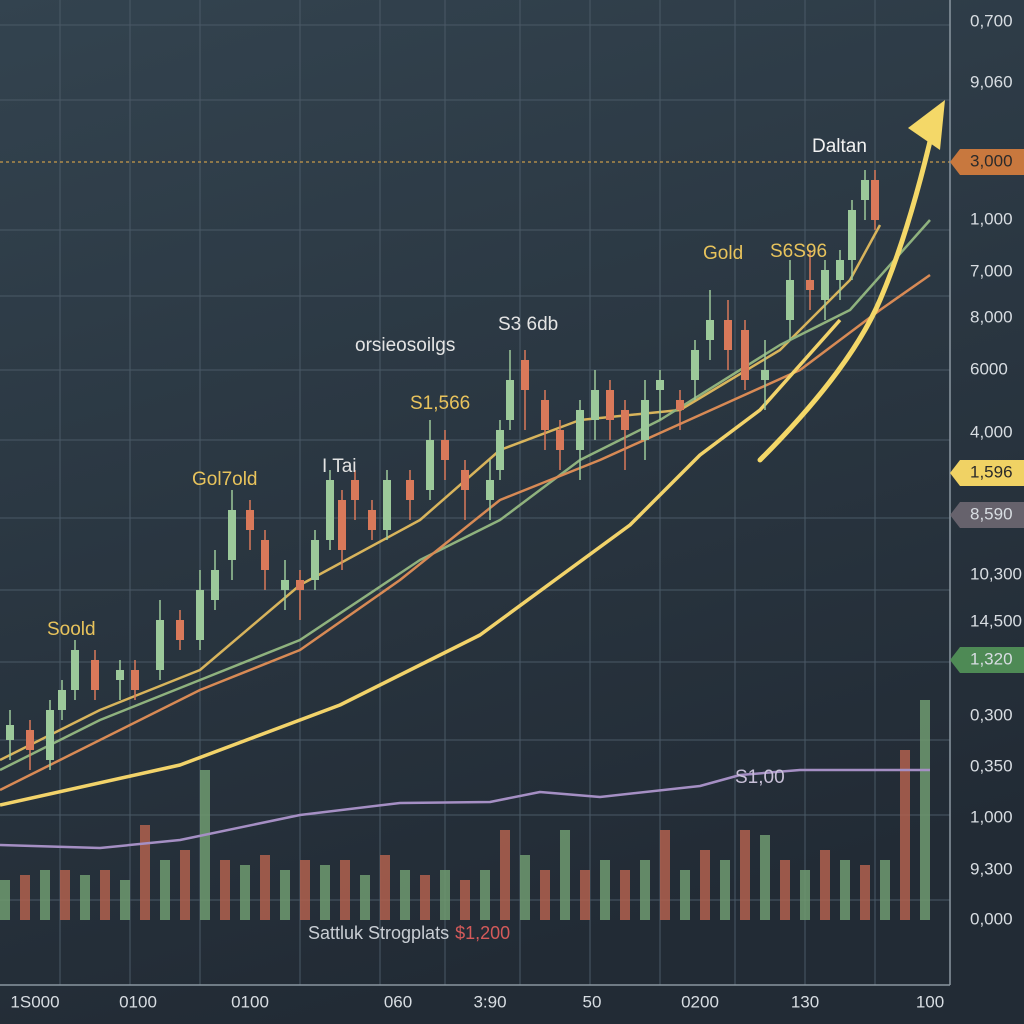 Image resolution: width=1024 pixels, height=1024 pixels. What do you see at coordinates (996, 620) in the screenshot?
I see `y-tick-label: 14,500` at bounding box center [996, 620].